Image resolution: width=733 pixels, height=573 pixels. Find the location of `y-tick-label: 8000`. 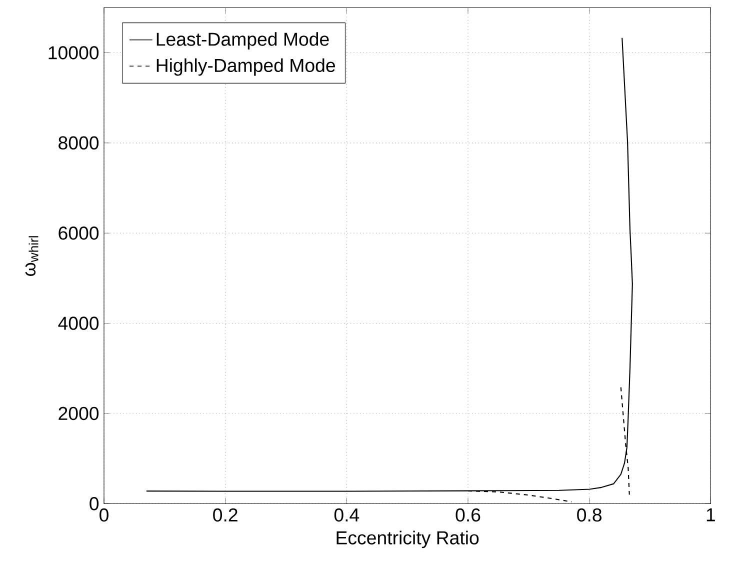

y-tick-label: 8000 is located at coordinates (78, 143).